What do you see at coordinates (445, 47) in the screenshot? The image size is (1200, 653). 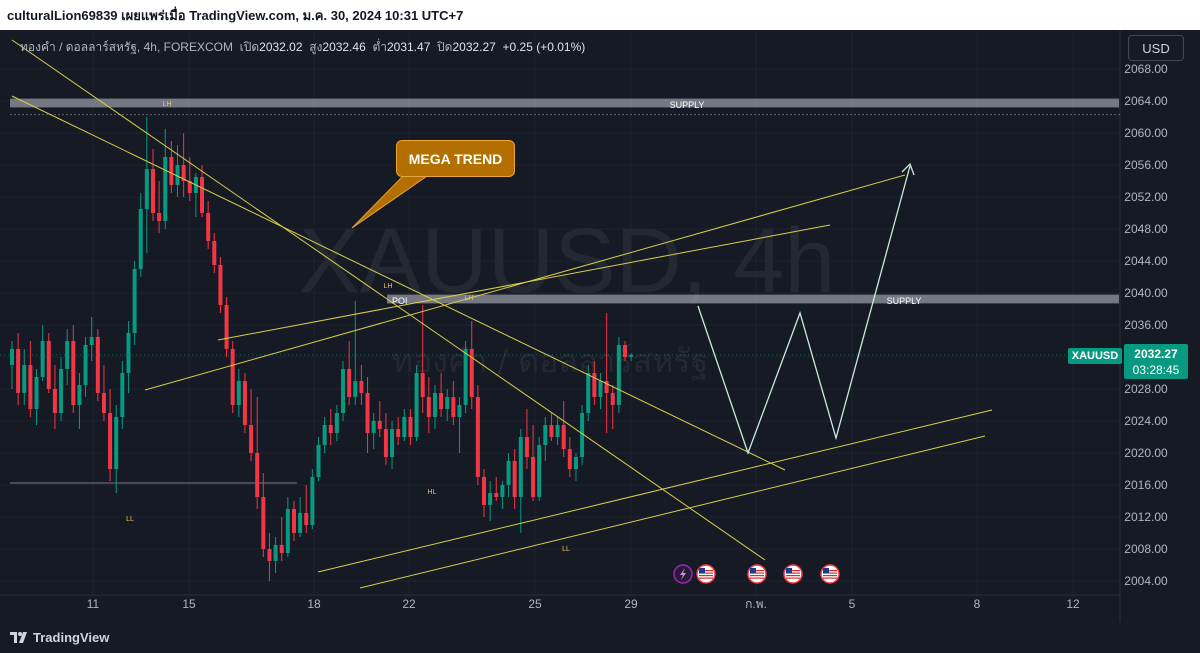 I see `close-label: ปิด` at bounding box center [445, 47].